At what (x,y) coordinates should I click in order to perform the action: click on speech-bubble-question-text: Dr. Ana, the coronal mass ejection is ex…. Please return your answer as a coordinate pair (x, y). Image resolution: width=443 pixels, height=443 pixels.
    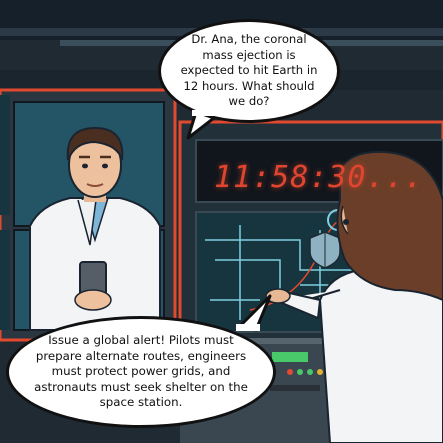
    Looking at the image, I should click on (249, 70).